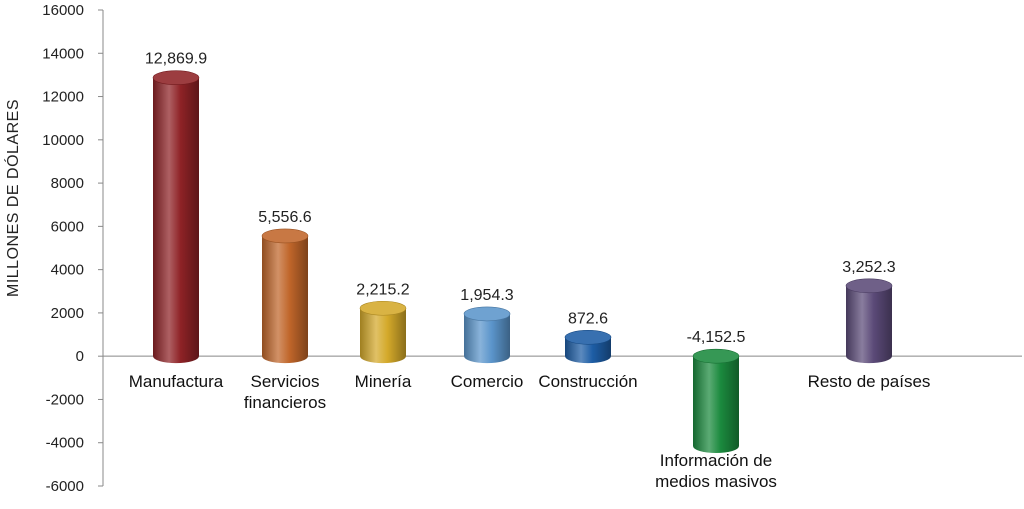  Describe the element at coordinates (869, 381) in the screenshot. I see `x-category-label: Resto de países` at that location.